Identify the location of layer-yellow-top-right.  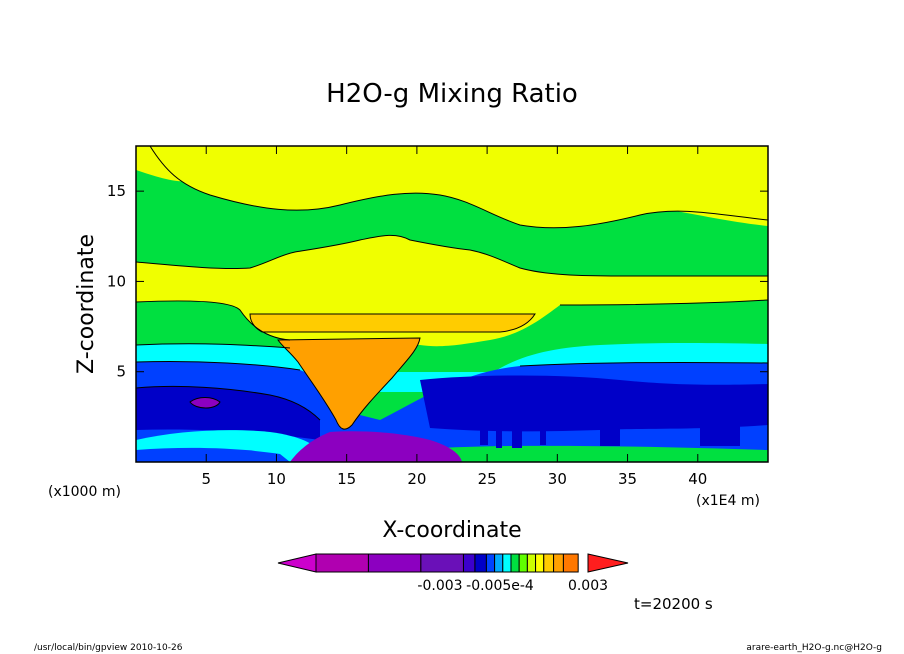
(702, 186).